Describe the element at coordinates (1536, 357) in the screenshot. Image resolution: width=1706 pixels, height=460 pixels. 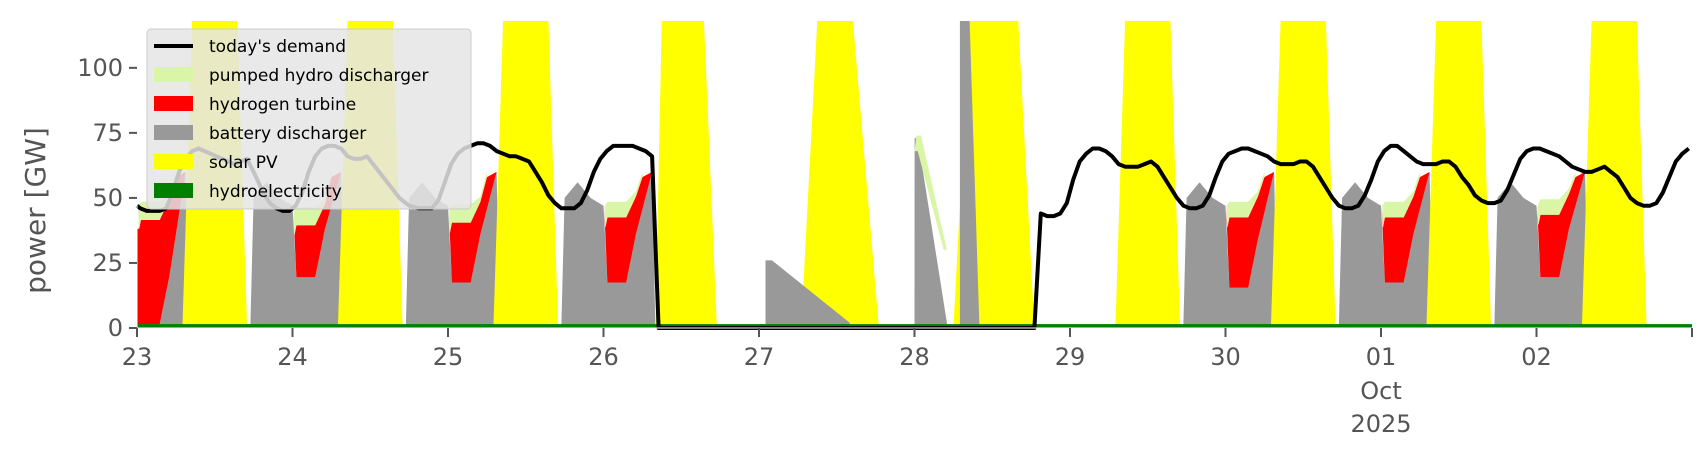
I see `x-tick-label: 02` at that location.